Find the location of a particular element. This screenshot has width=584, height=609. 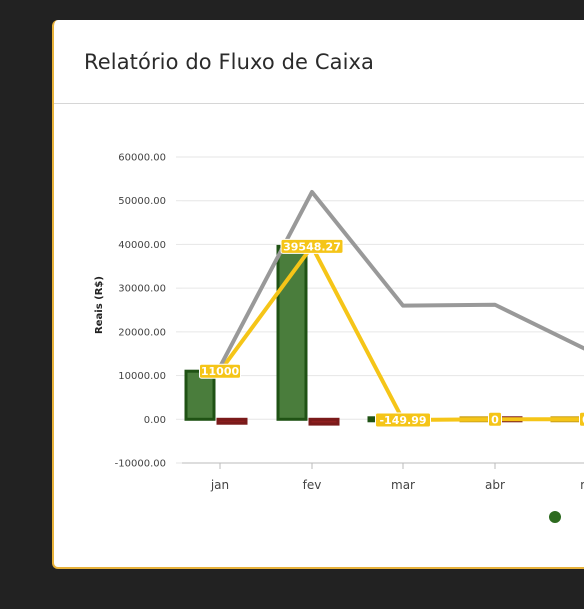

x-tick-label: fev is located at coordinates (312, 485).